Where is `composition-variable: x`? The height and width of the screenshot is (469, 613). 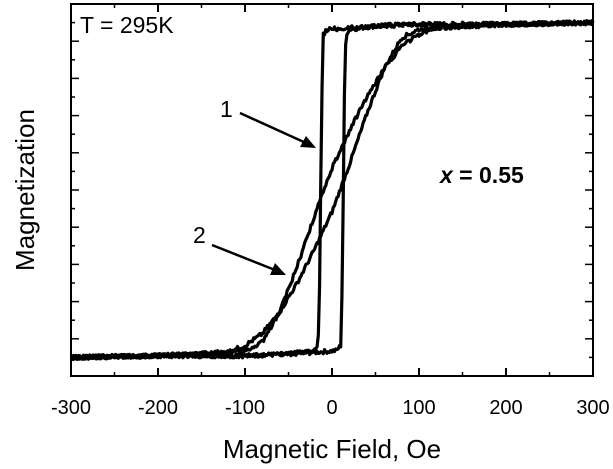
composition-variable: x is located at coordinates (446, 175).